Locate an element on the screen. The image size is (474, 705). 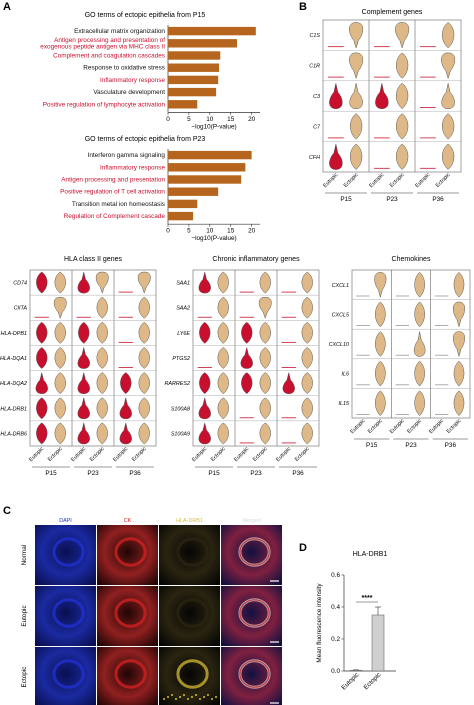
go-x-label: −log10(P-value) is located at coordinates (213, 126).